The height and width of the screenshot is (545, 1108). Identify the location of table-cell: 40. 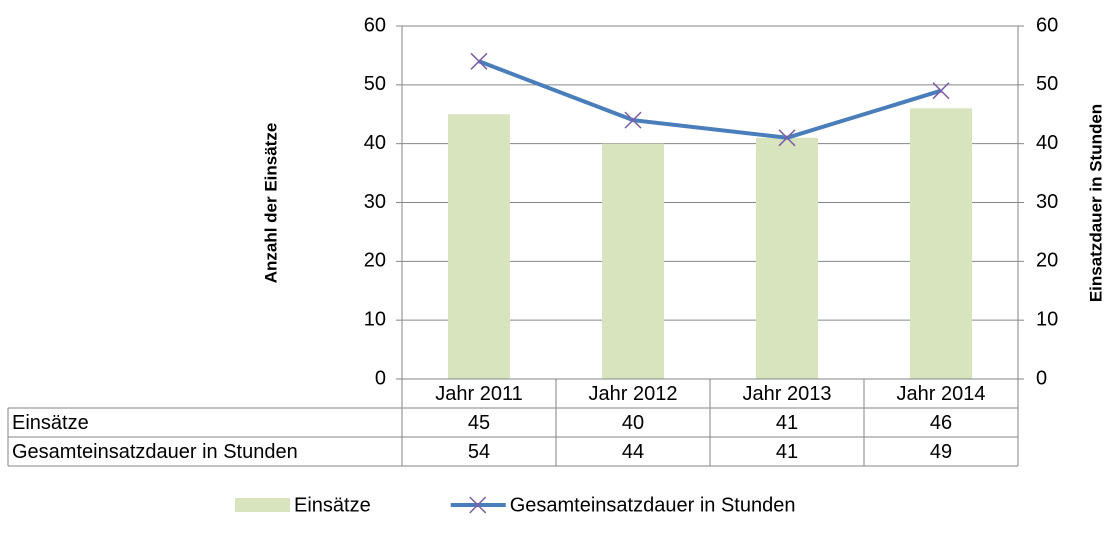
(633, 423).